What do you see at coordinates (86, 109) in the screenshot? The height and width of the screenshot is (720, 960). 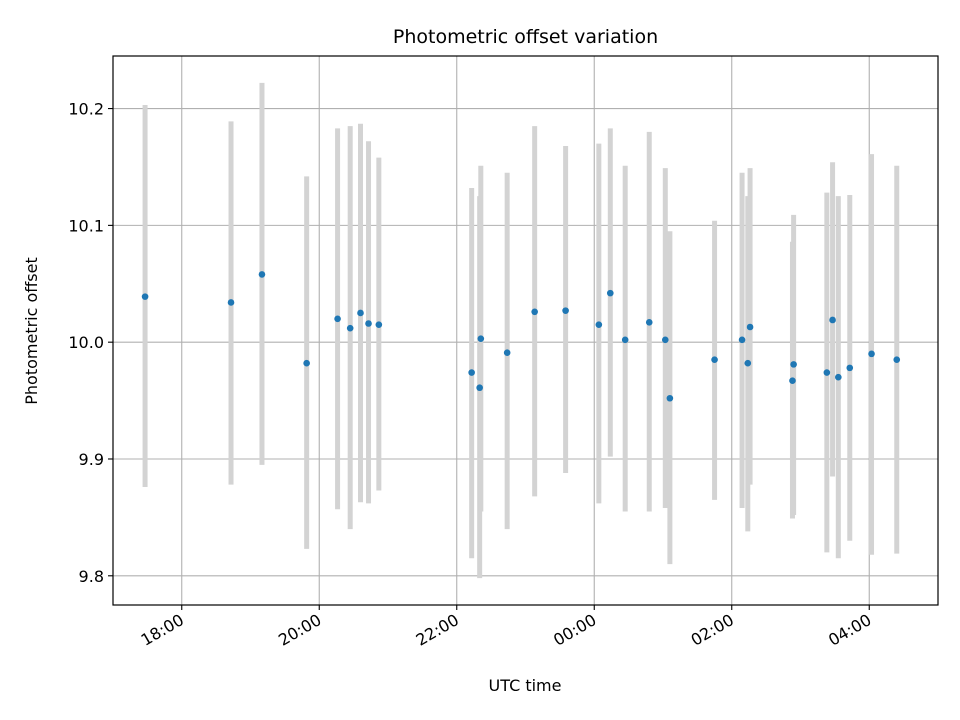 I see `y-tick-label: 10.2` at bounding box center [86, 109].